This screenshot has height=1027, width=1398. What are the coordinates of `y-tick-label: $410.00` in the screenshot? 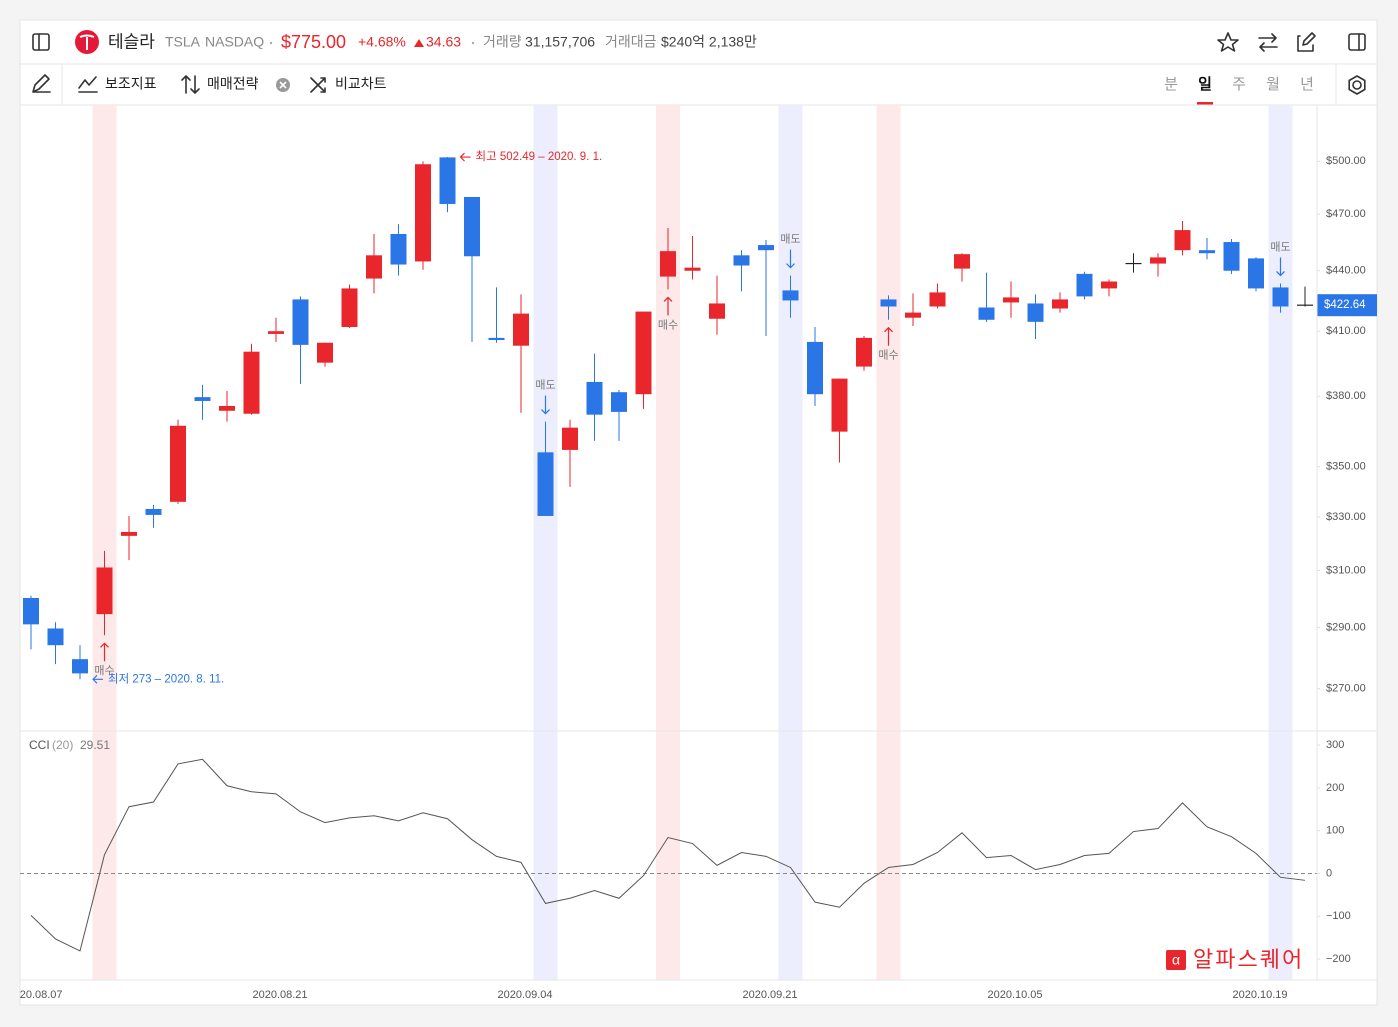 It's located at (1346, 331).